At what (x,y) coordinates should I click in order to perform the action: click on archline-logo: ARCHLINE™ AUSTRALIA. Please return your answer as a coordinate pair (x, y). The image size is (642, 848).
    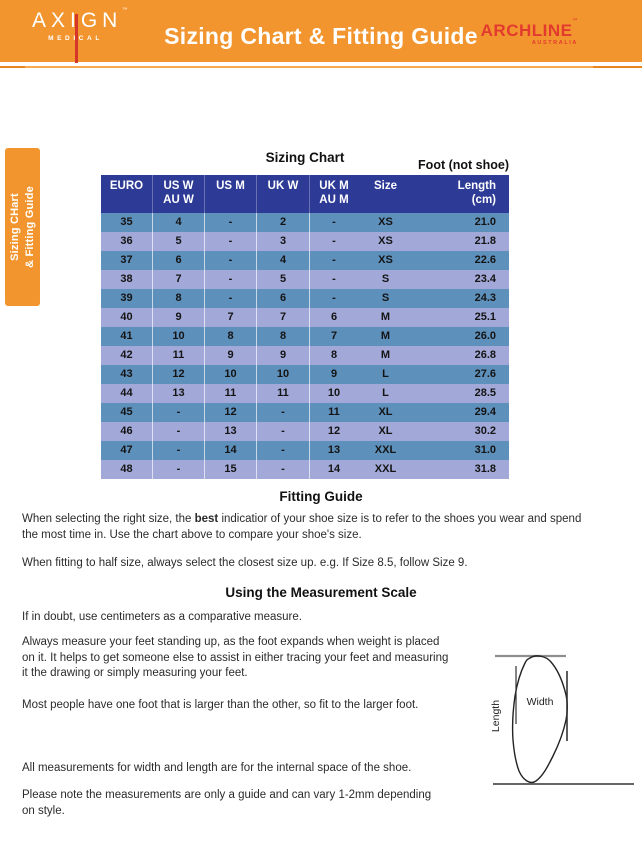
    Looking at the image, I should click on (529, 32).